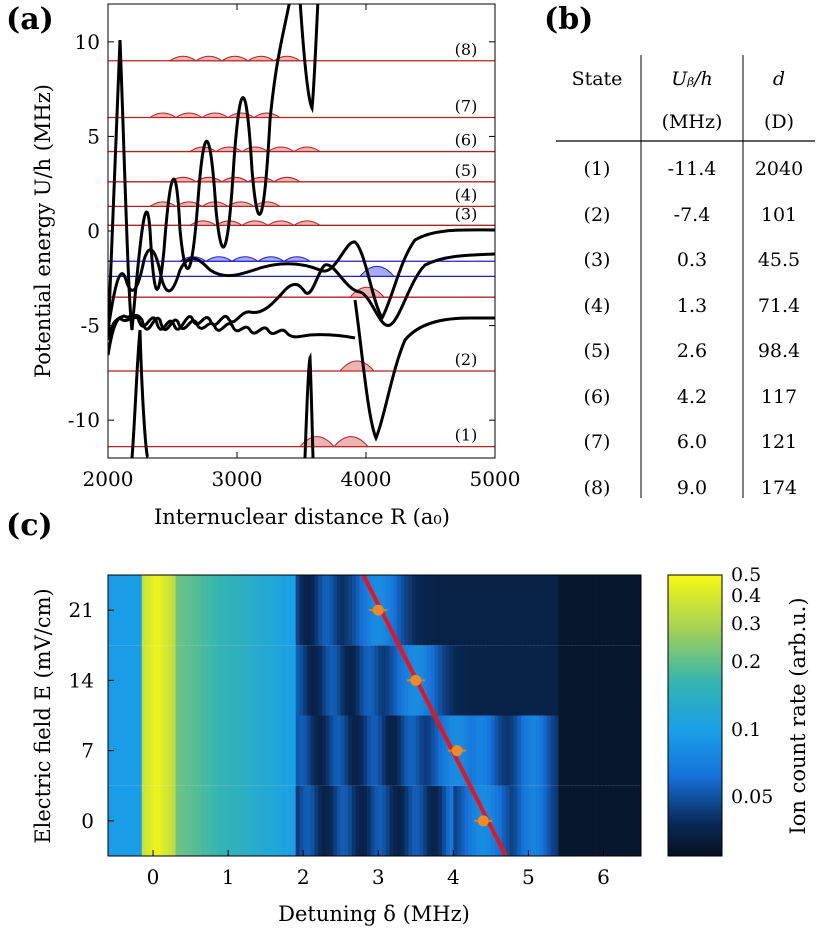 This screenshot has height=935, width=830. What do you see at coordinates (457, 751) in the screenshot?
I see `resonance-point` at bounding box center [457, 751].